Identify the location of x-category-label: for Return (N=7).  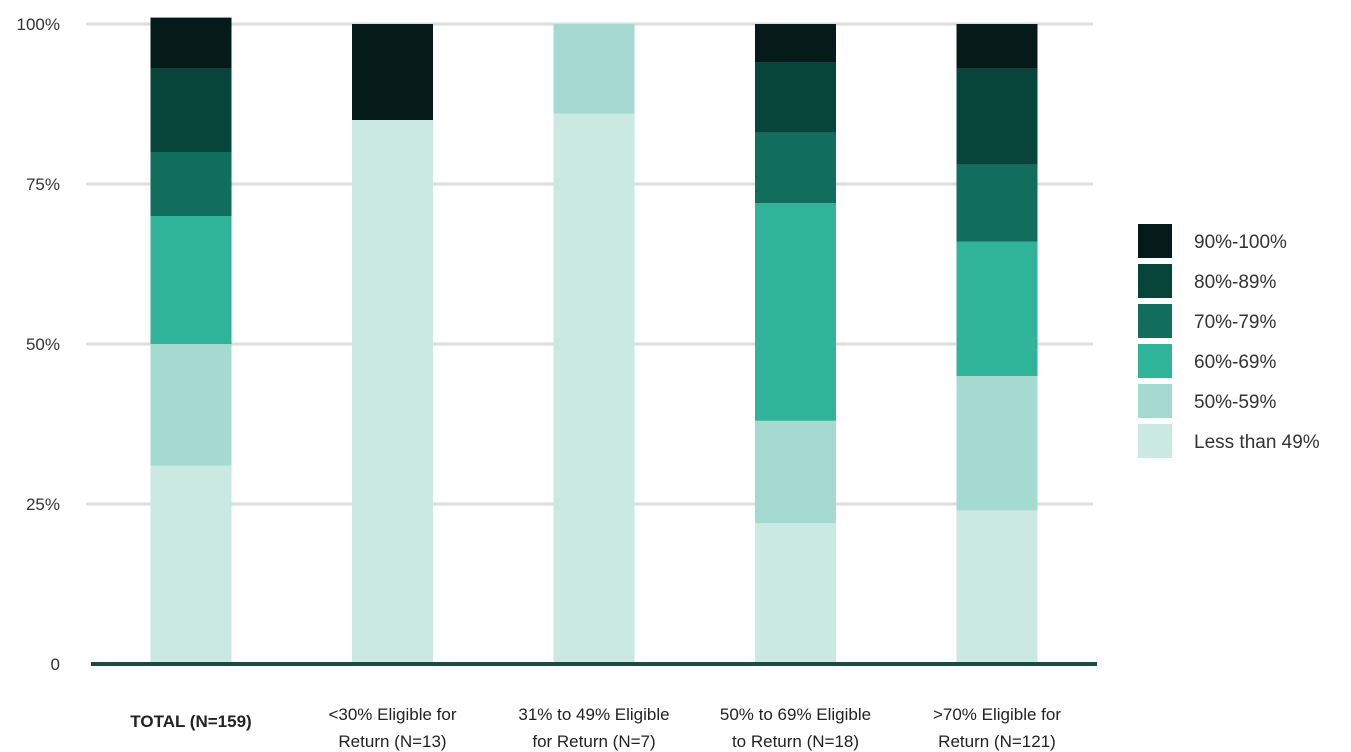
(593, 741).